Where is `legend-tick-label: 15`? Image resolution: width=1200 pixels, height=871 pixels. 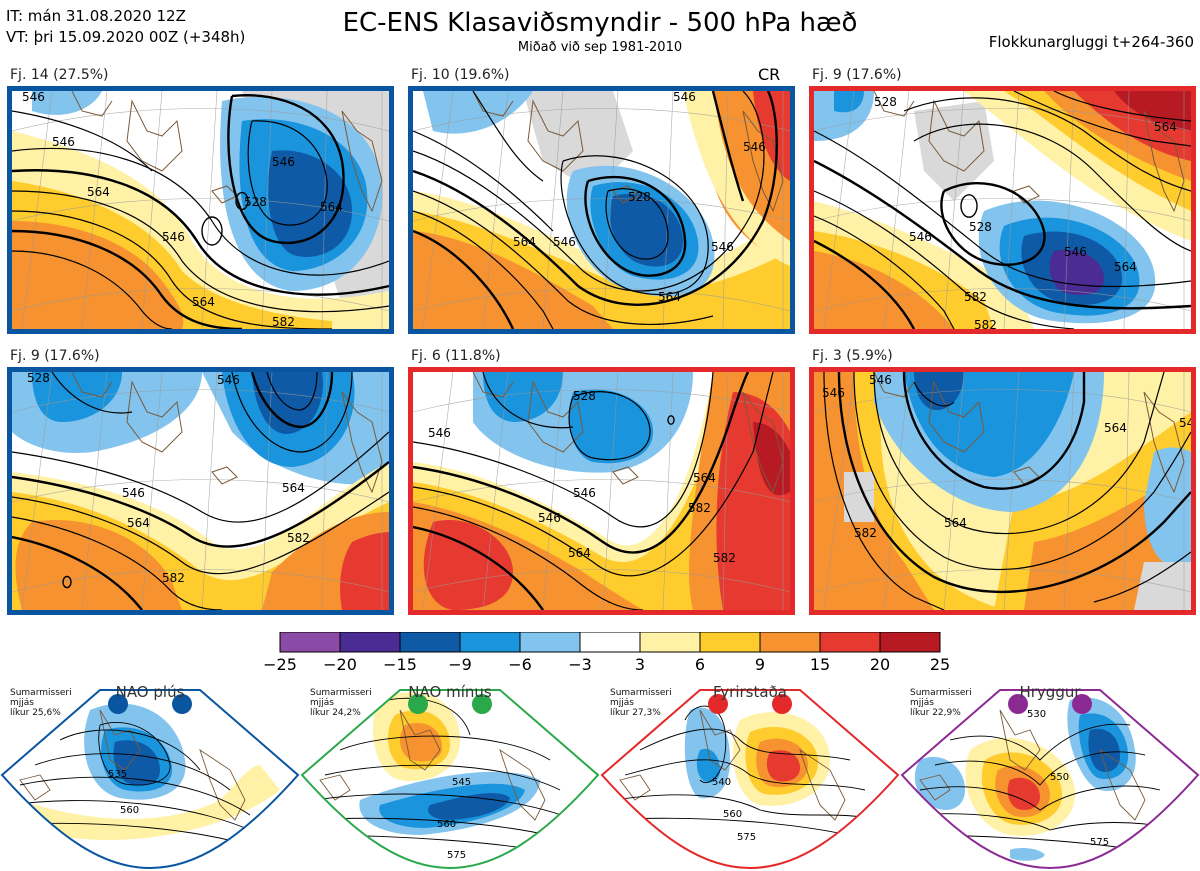 legend-tick-label: 15 is located at coordinates (820, 664).